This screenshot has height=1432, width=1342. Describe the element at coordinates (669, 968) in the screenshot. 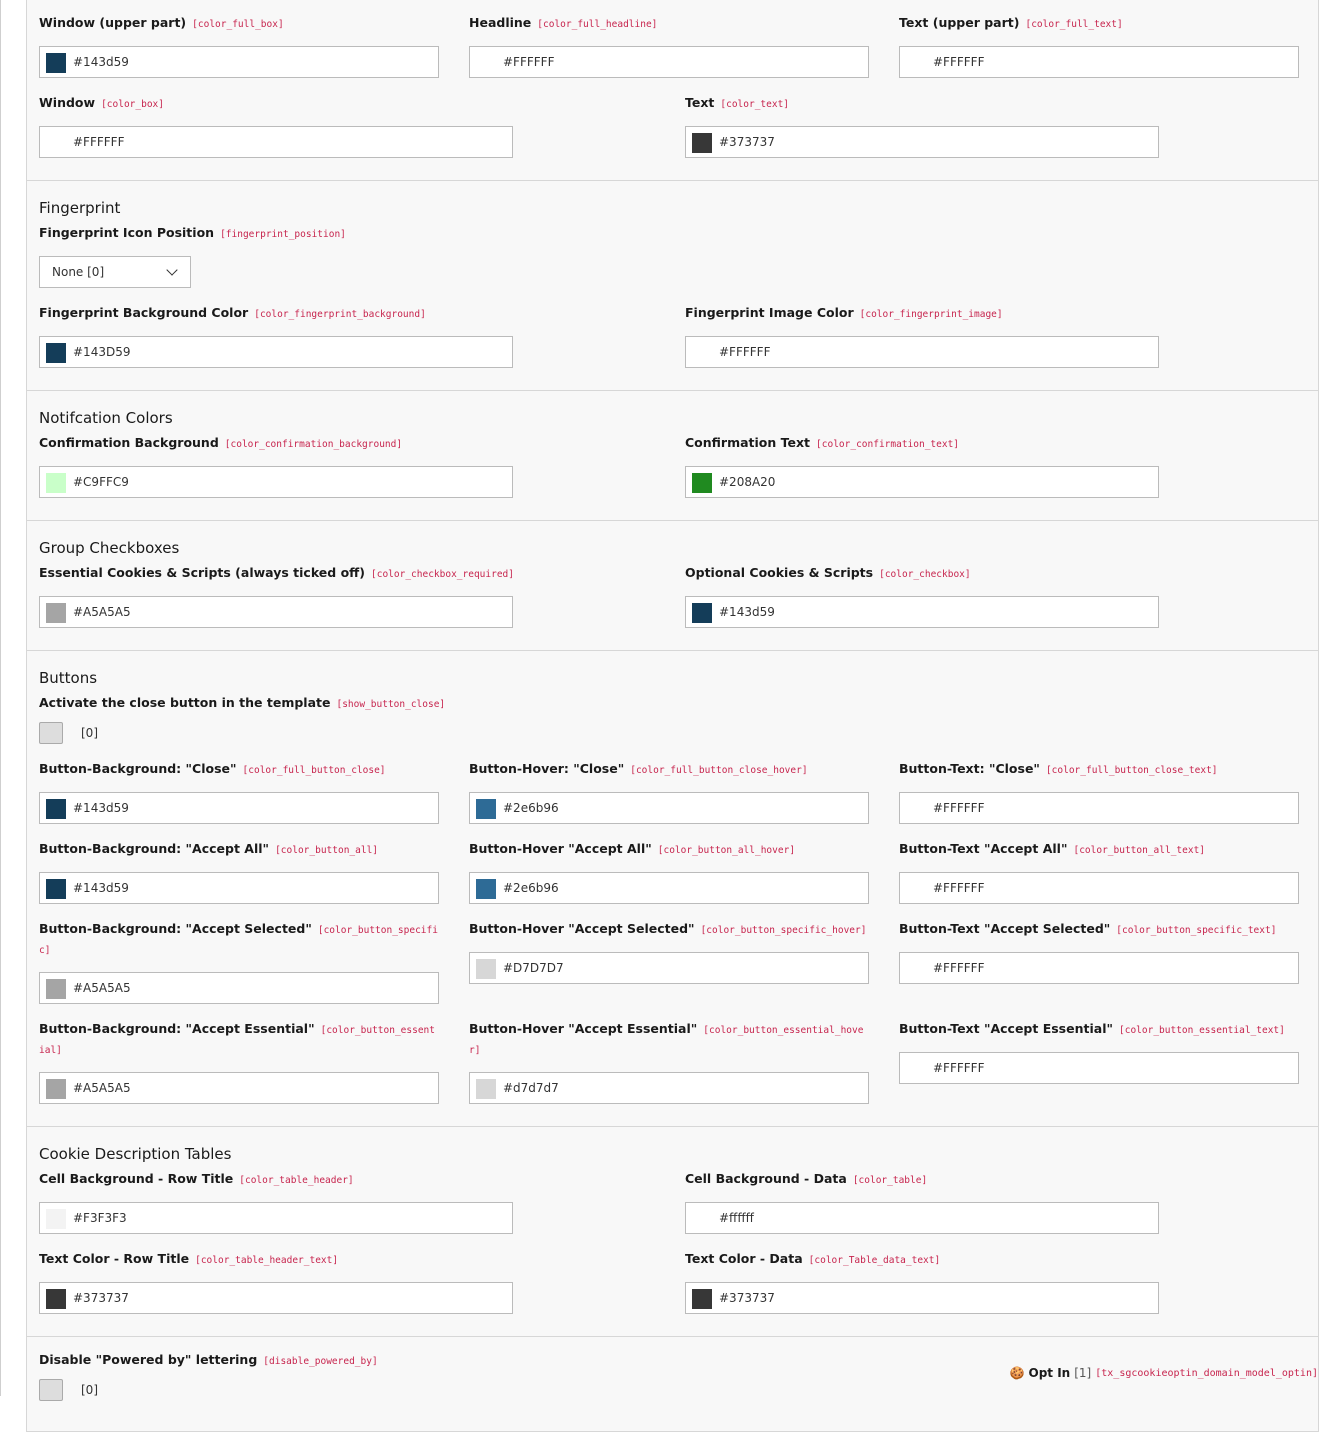

I see `color-input: #D7D7D7` at that location.